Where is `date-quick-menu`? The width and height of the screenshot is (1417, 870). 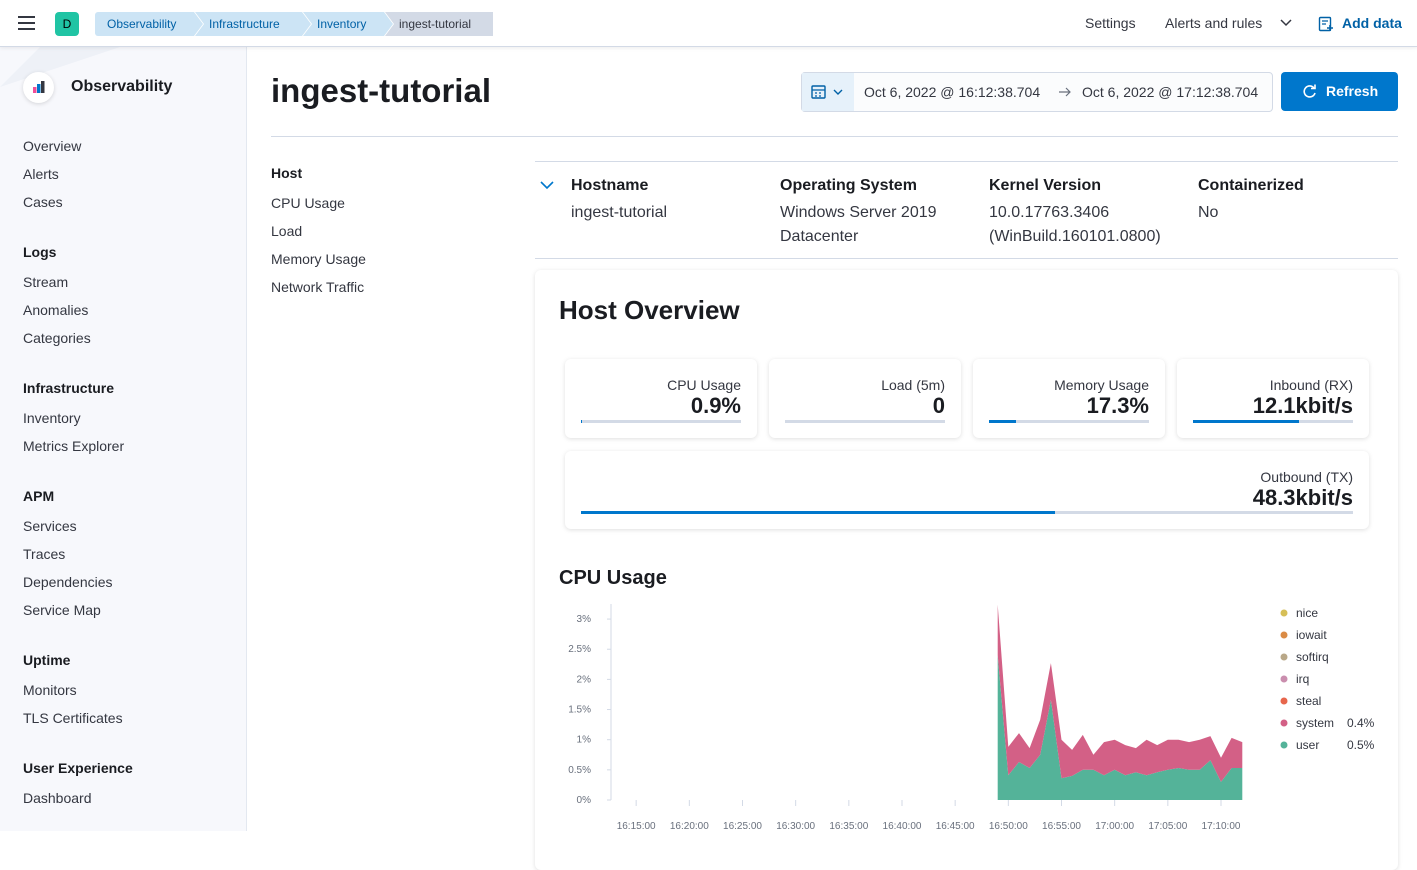
date-quick-menu is located at coordinates (828, 92).